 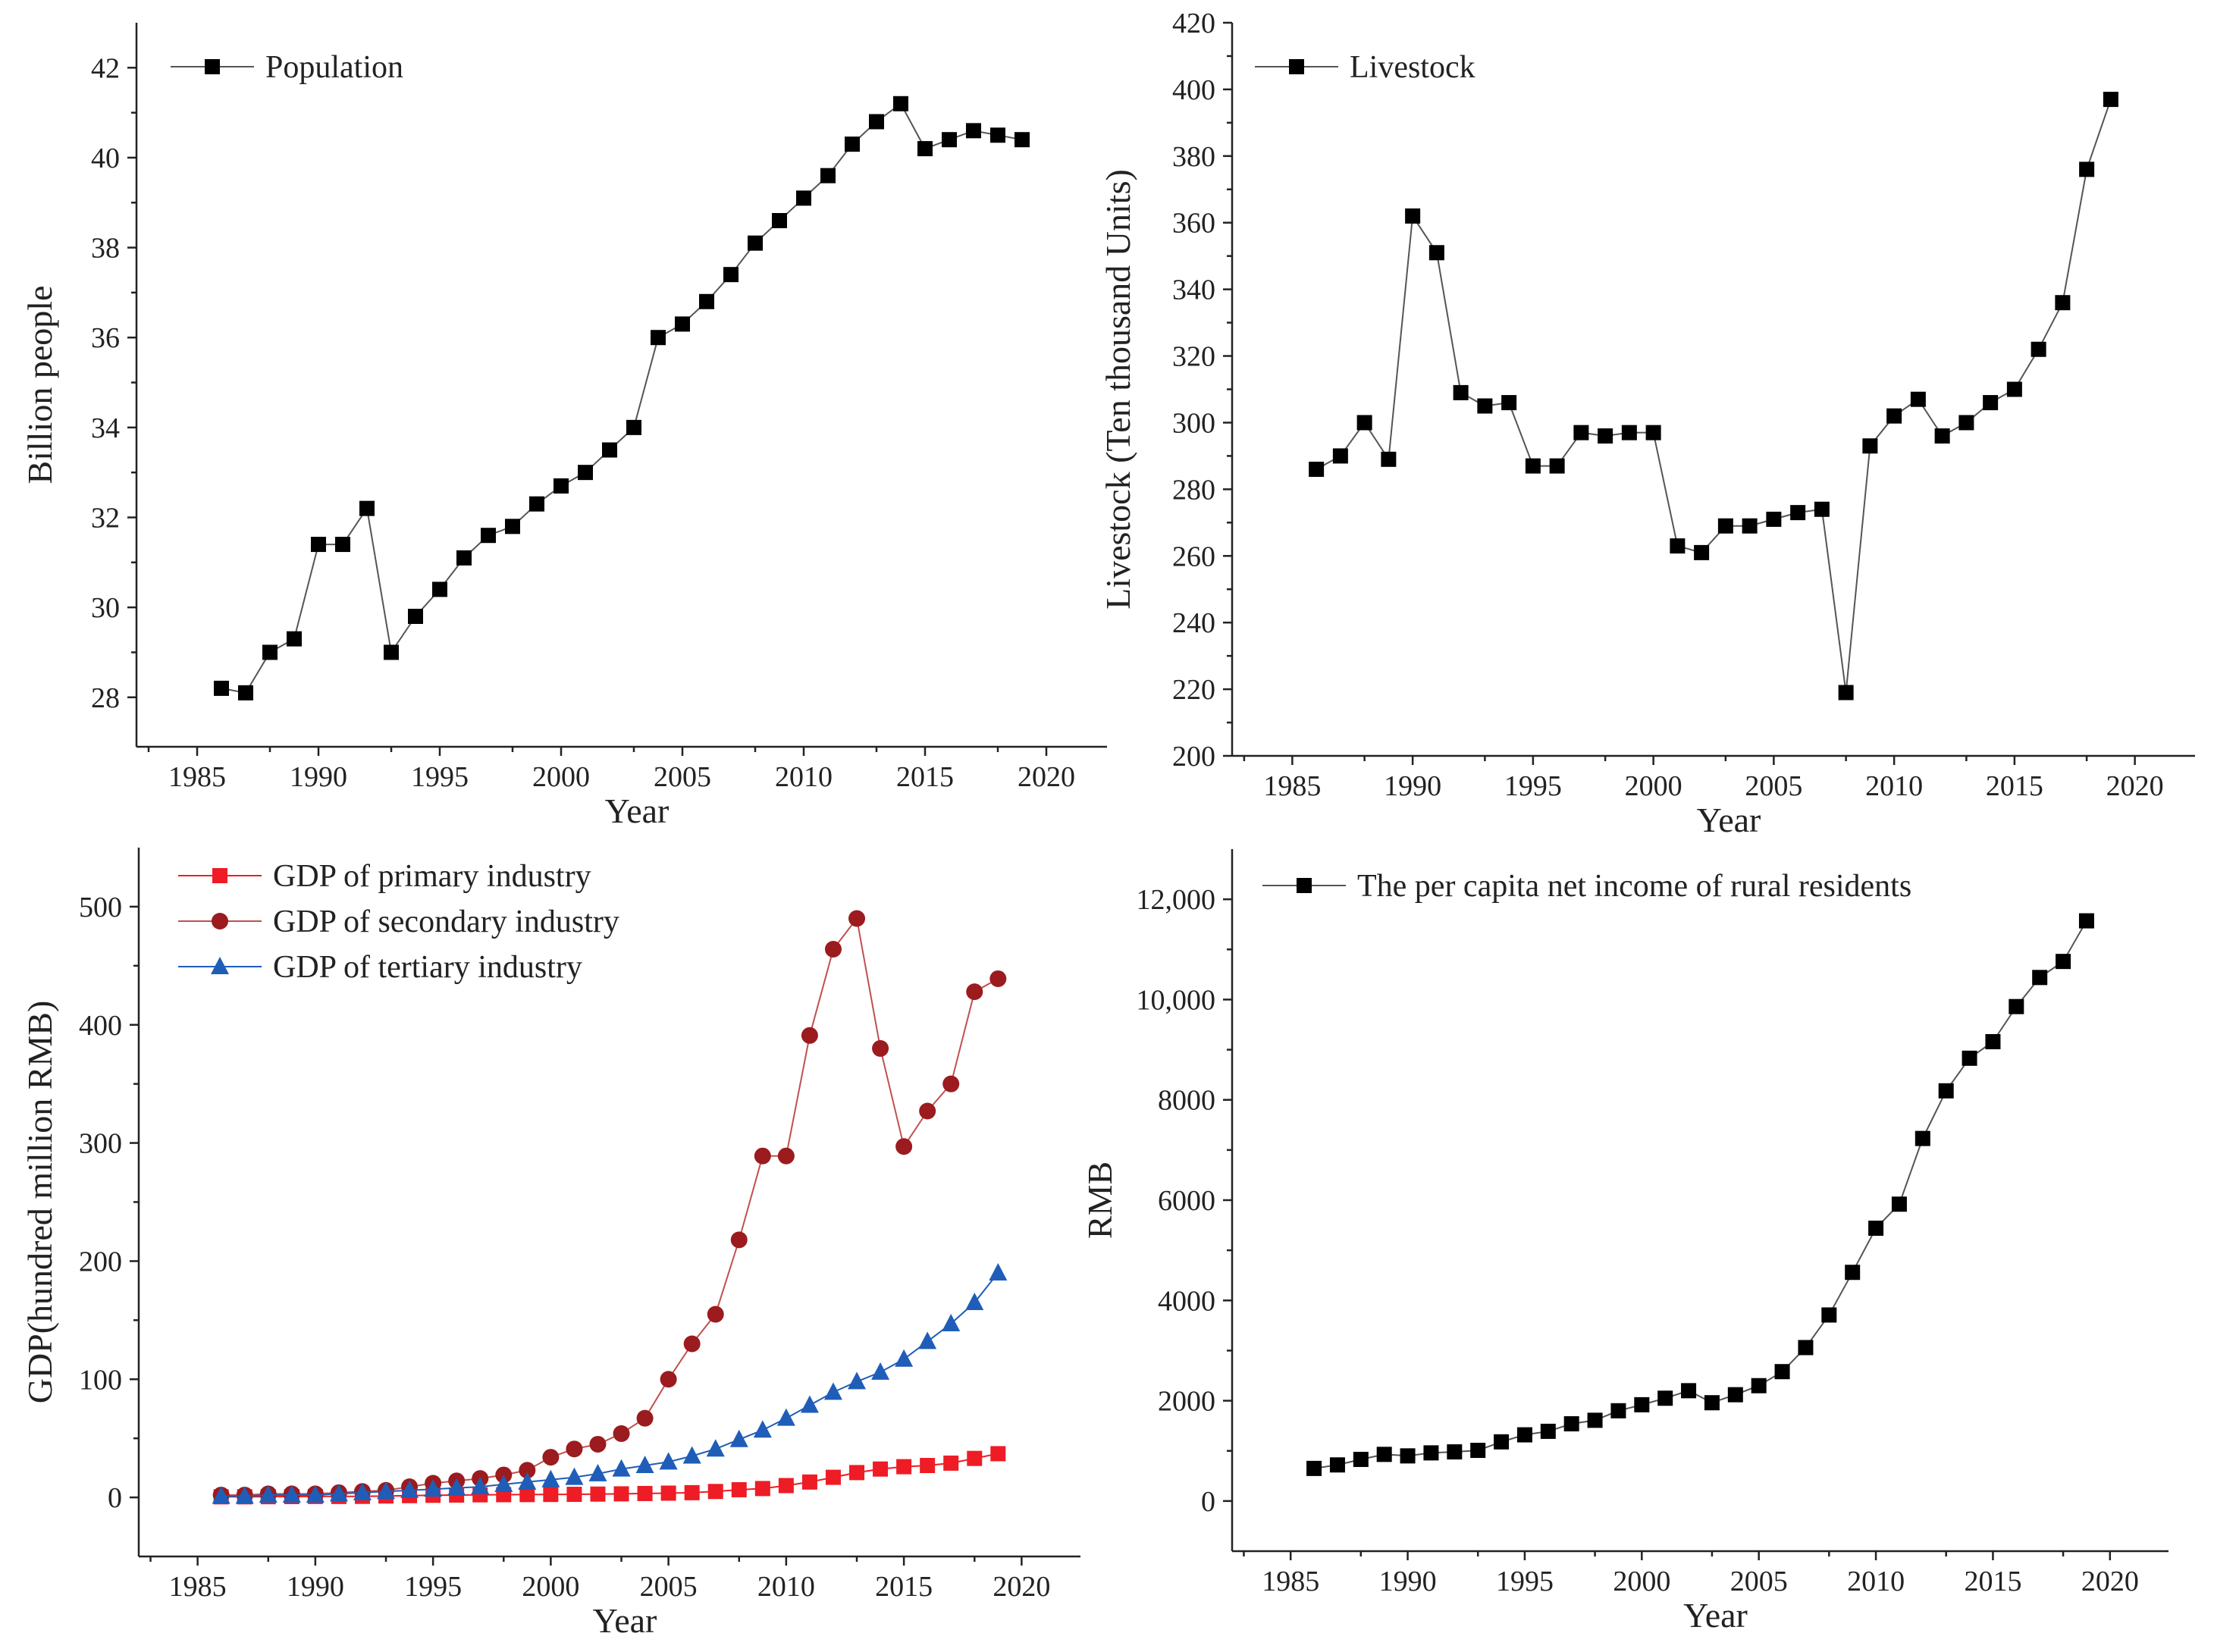 I want to click on y-tick-label: 420, so click(x=1193, y=23).